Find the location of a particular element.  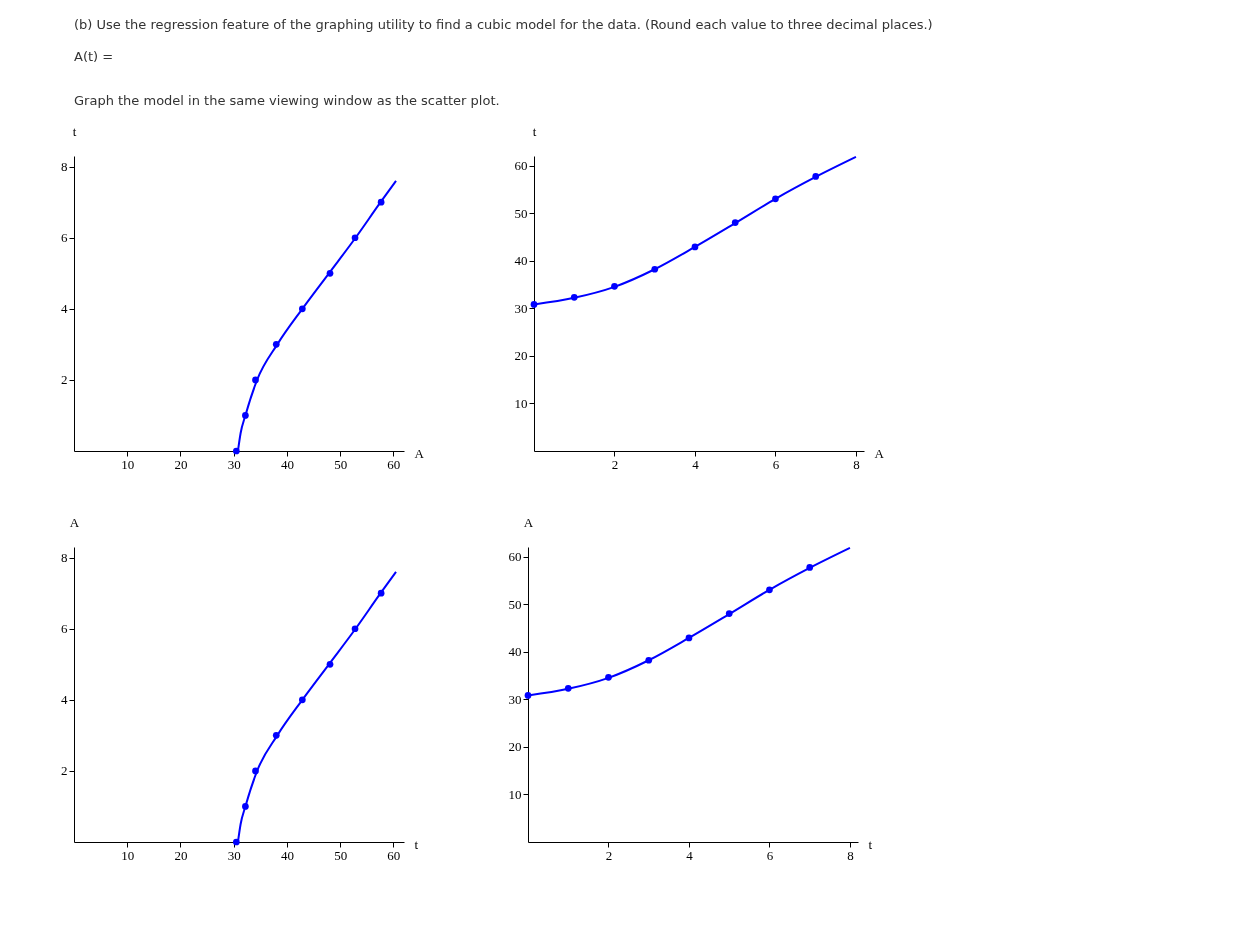

text: Graph the model in the same viewing window as the scatter plot. is located at coordinates (287, 100).